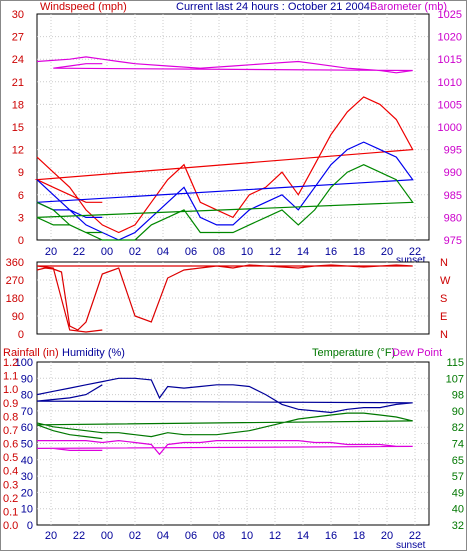 The height and width of the screenshot is (556, 467). What do you see at coordinates (31, 353) in the screenshot?
I see `rainfall-header: Rainfall (in)` at bounding box center [31, 353].